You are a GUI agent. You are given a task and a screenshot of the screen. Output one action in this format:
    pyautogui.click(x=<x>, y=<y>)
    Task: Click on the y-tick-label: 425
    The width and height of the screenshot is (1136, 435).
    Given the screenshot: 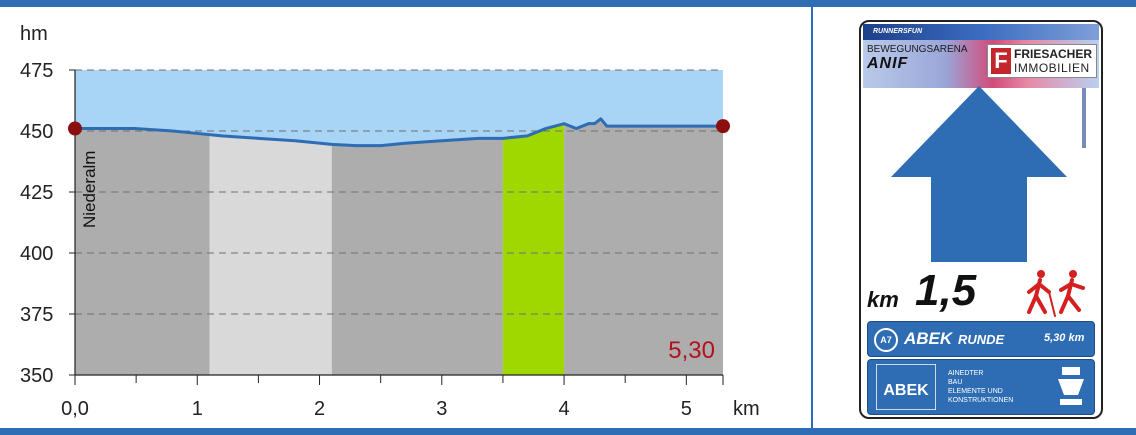 What is the action you would take?
    pyautogui.click(x=36, y=193)
    